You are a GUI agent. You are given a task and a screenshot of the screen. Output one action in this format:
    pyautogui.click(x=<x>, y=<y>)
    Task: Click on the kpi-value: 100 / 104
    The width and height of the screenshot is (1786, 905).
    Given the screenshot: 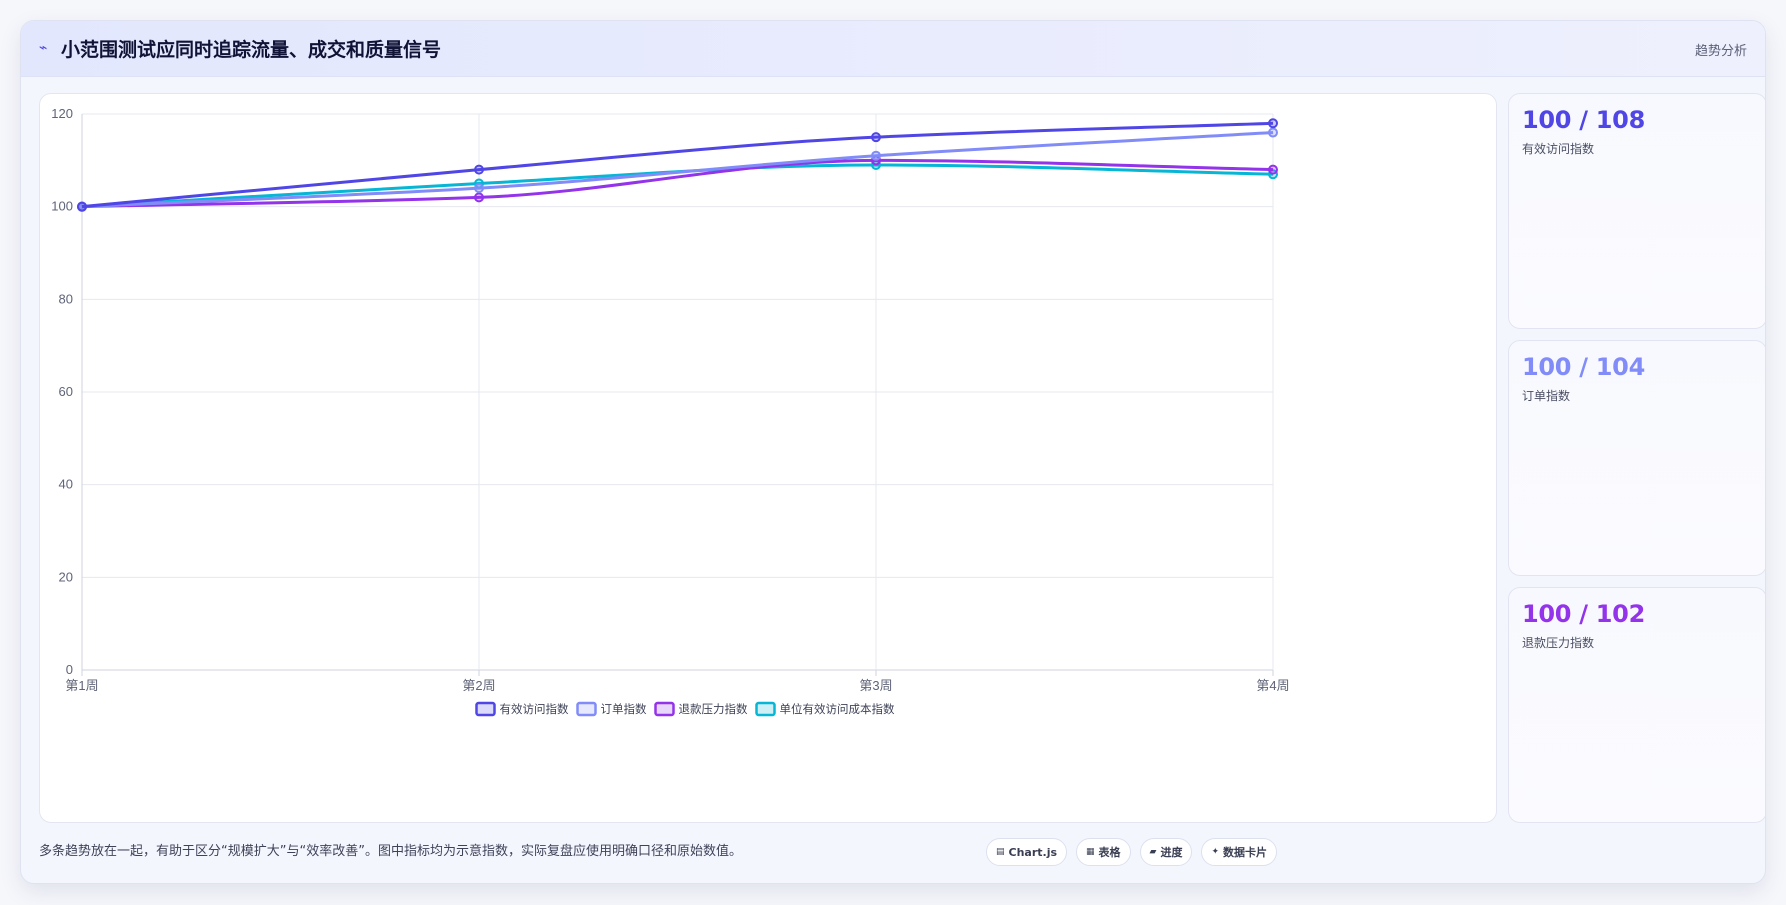 What is the action you would take?
    pyautogui.click(x=1583, y=367)
    